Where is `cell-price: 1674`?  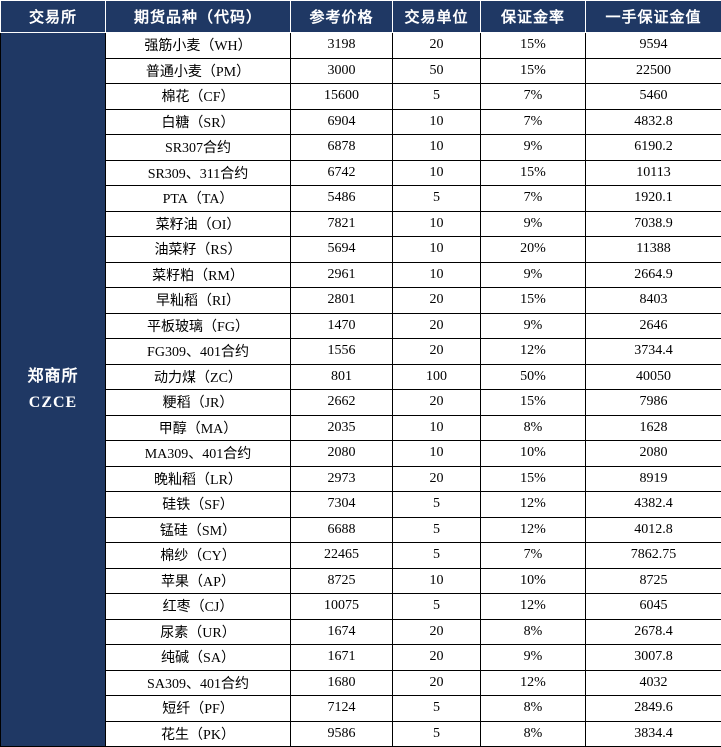
cell-price: 1674 is located at coordinates (341, 631).